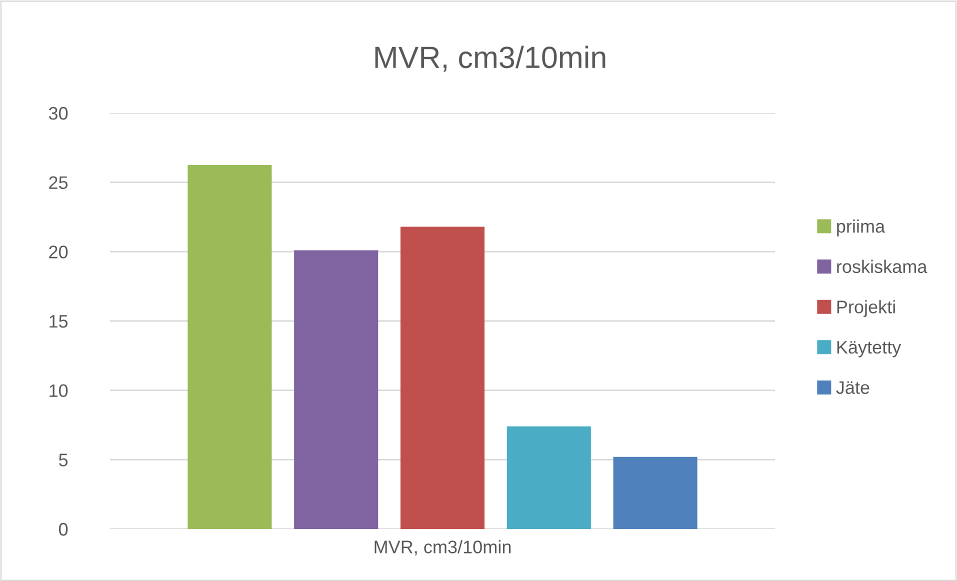 The height and width of the screenshot is (581, 957). What do you see at coordinates (866, 308) in the screenshot?
I see `legend-label: Projekti` at bounding box center [866, 308].